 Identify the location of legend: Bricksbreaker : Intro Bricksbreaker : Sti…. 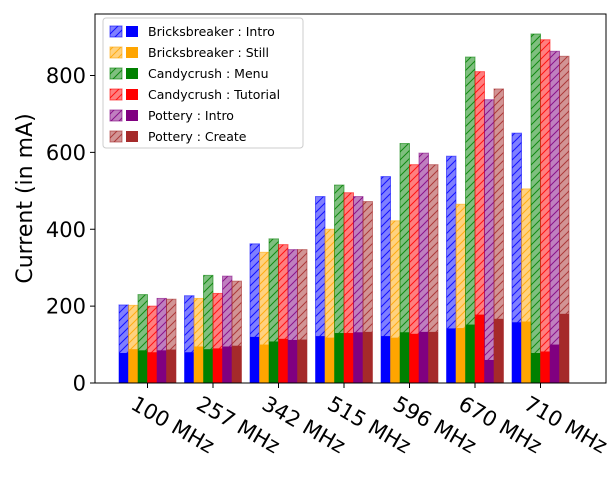
(203, 83).